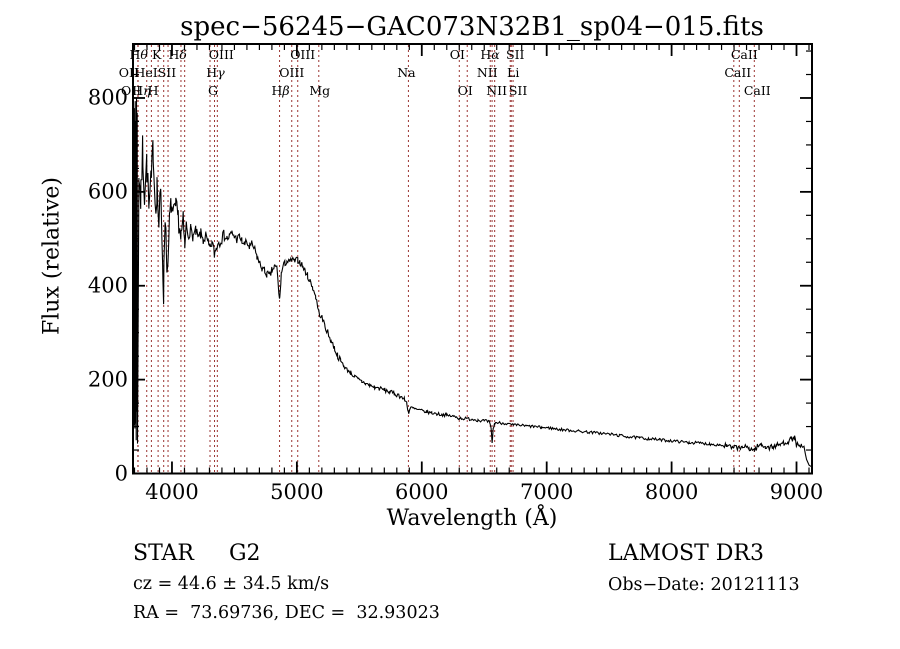 Image resolution: width=900 pixels, height=649 pixels. I want to click on plot-title: spec−56245−GAC073N32B1_sp04−015.fits, so click(472, 27).